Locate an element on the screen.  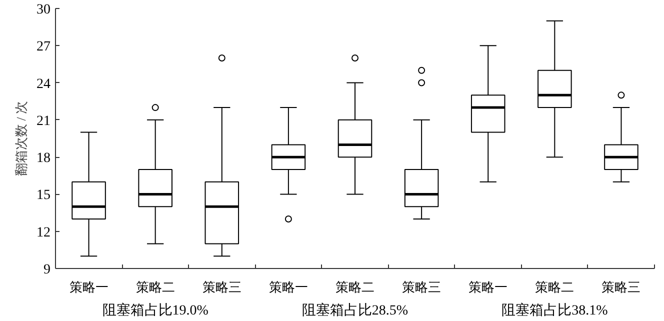
text: 阻塞箱占比19.0% is located at coordinates (155, 310).